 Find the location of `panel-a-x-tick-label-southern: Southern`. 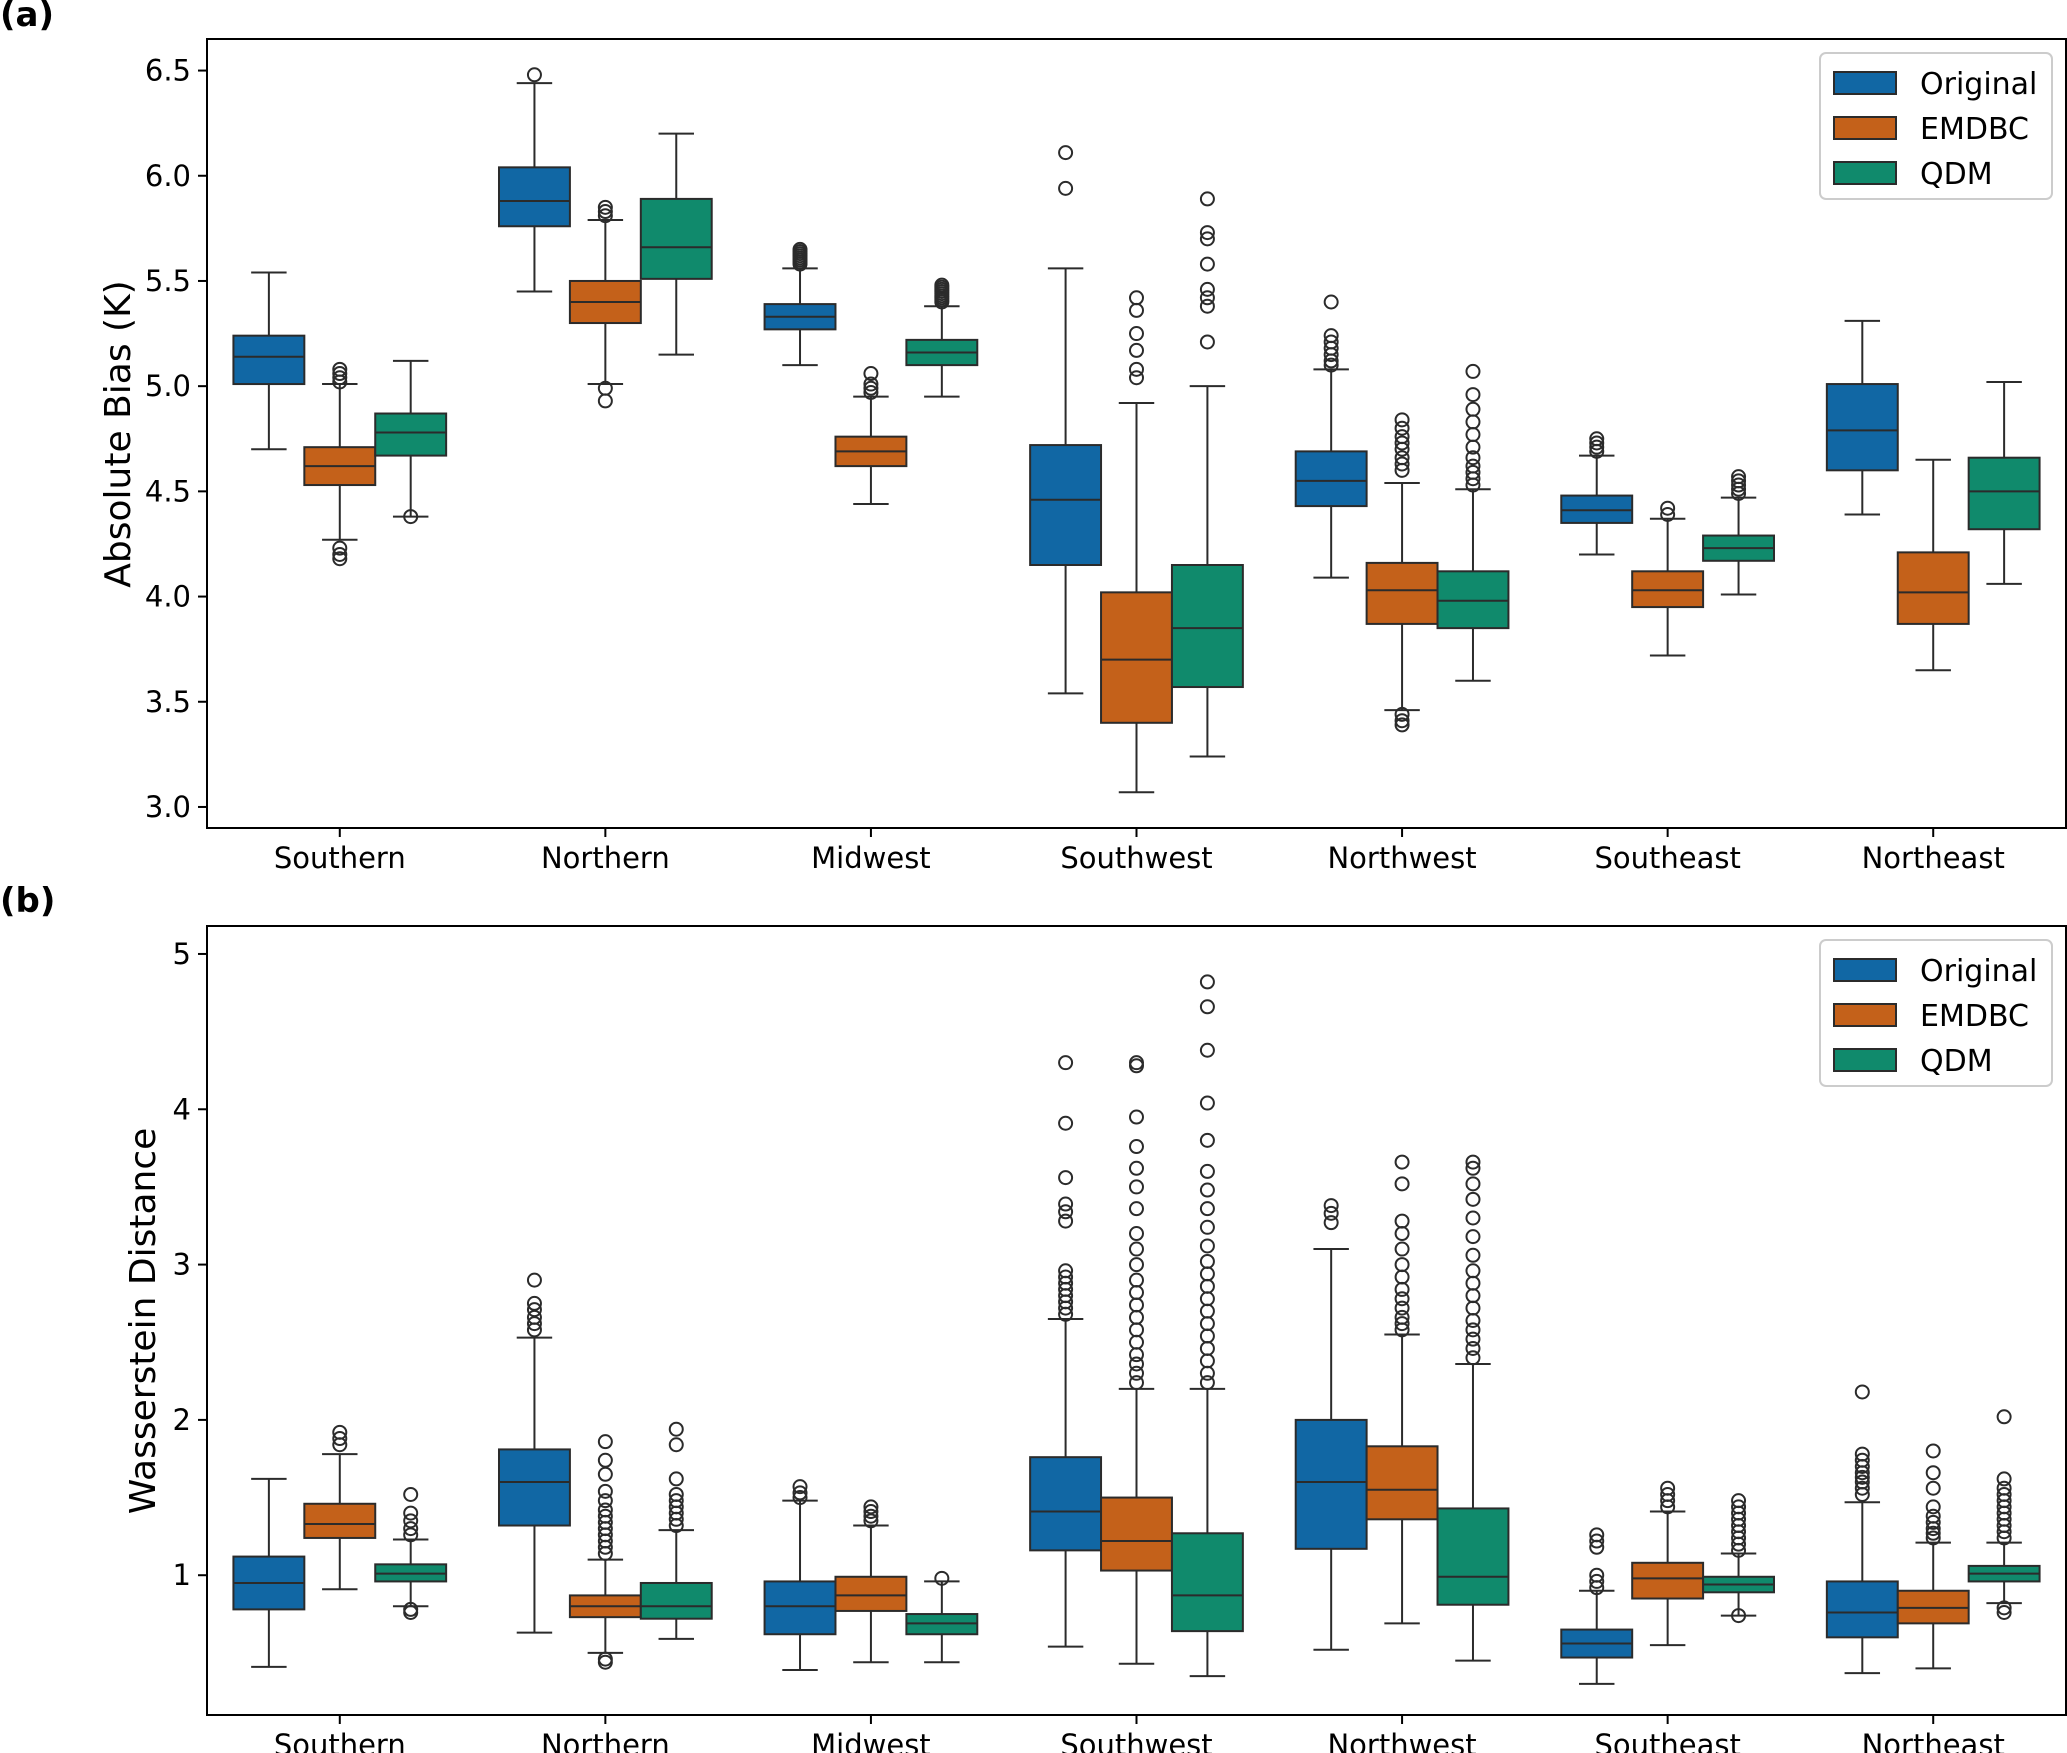

panel-a-x-tick-label-southern: Southern is located at coordinates (340, 858).